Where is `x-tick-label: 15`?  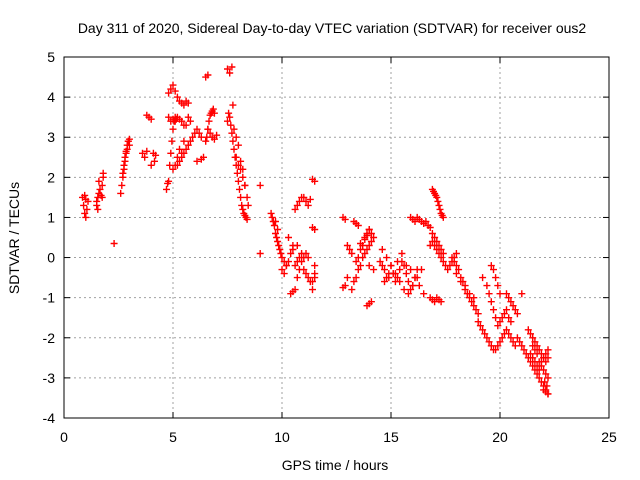
x-tick-label: 15 is located at coordinates (391, 437).